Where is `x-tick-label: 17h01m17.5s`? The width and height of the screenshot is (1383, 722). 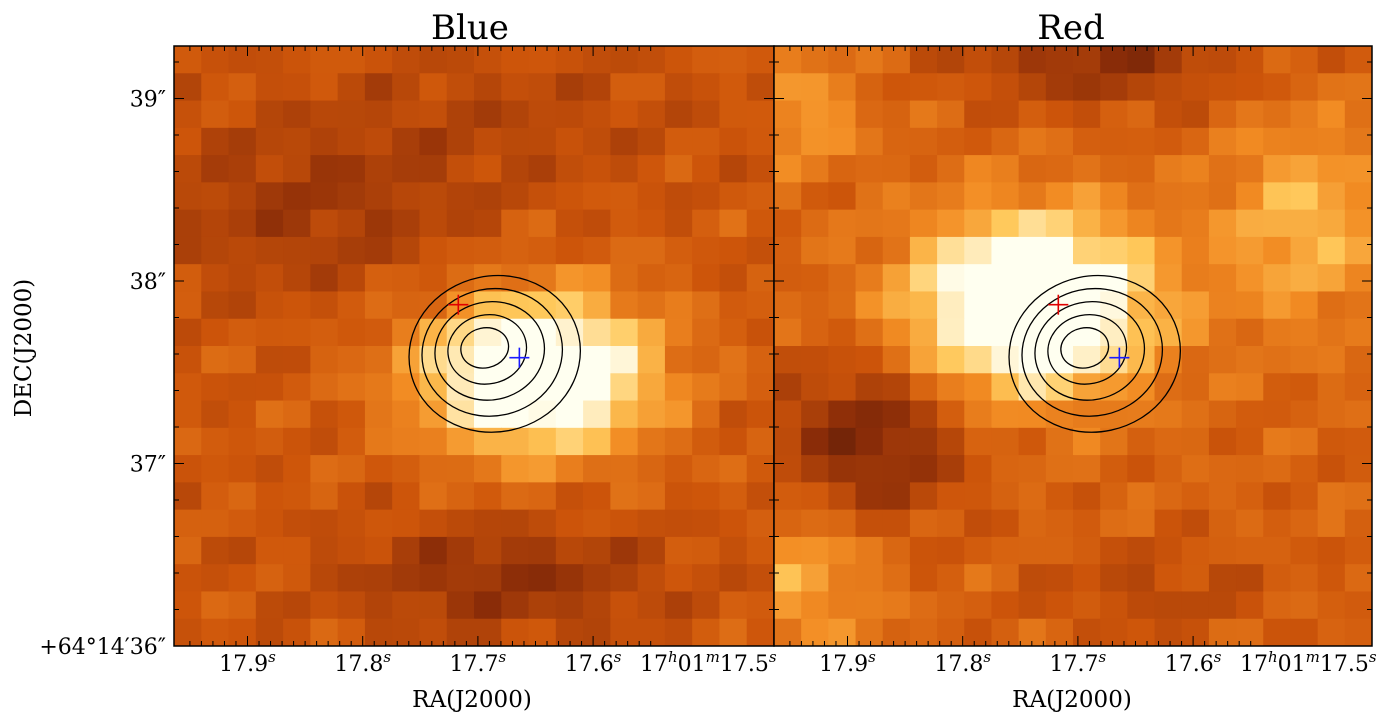 x-tick-label: 17h01m17.5s is located at coordinates (708, 662).